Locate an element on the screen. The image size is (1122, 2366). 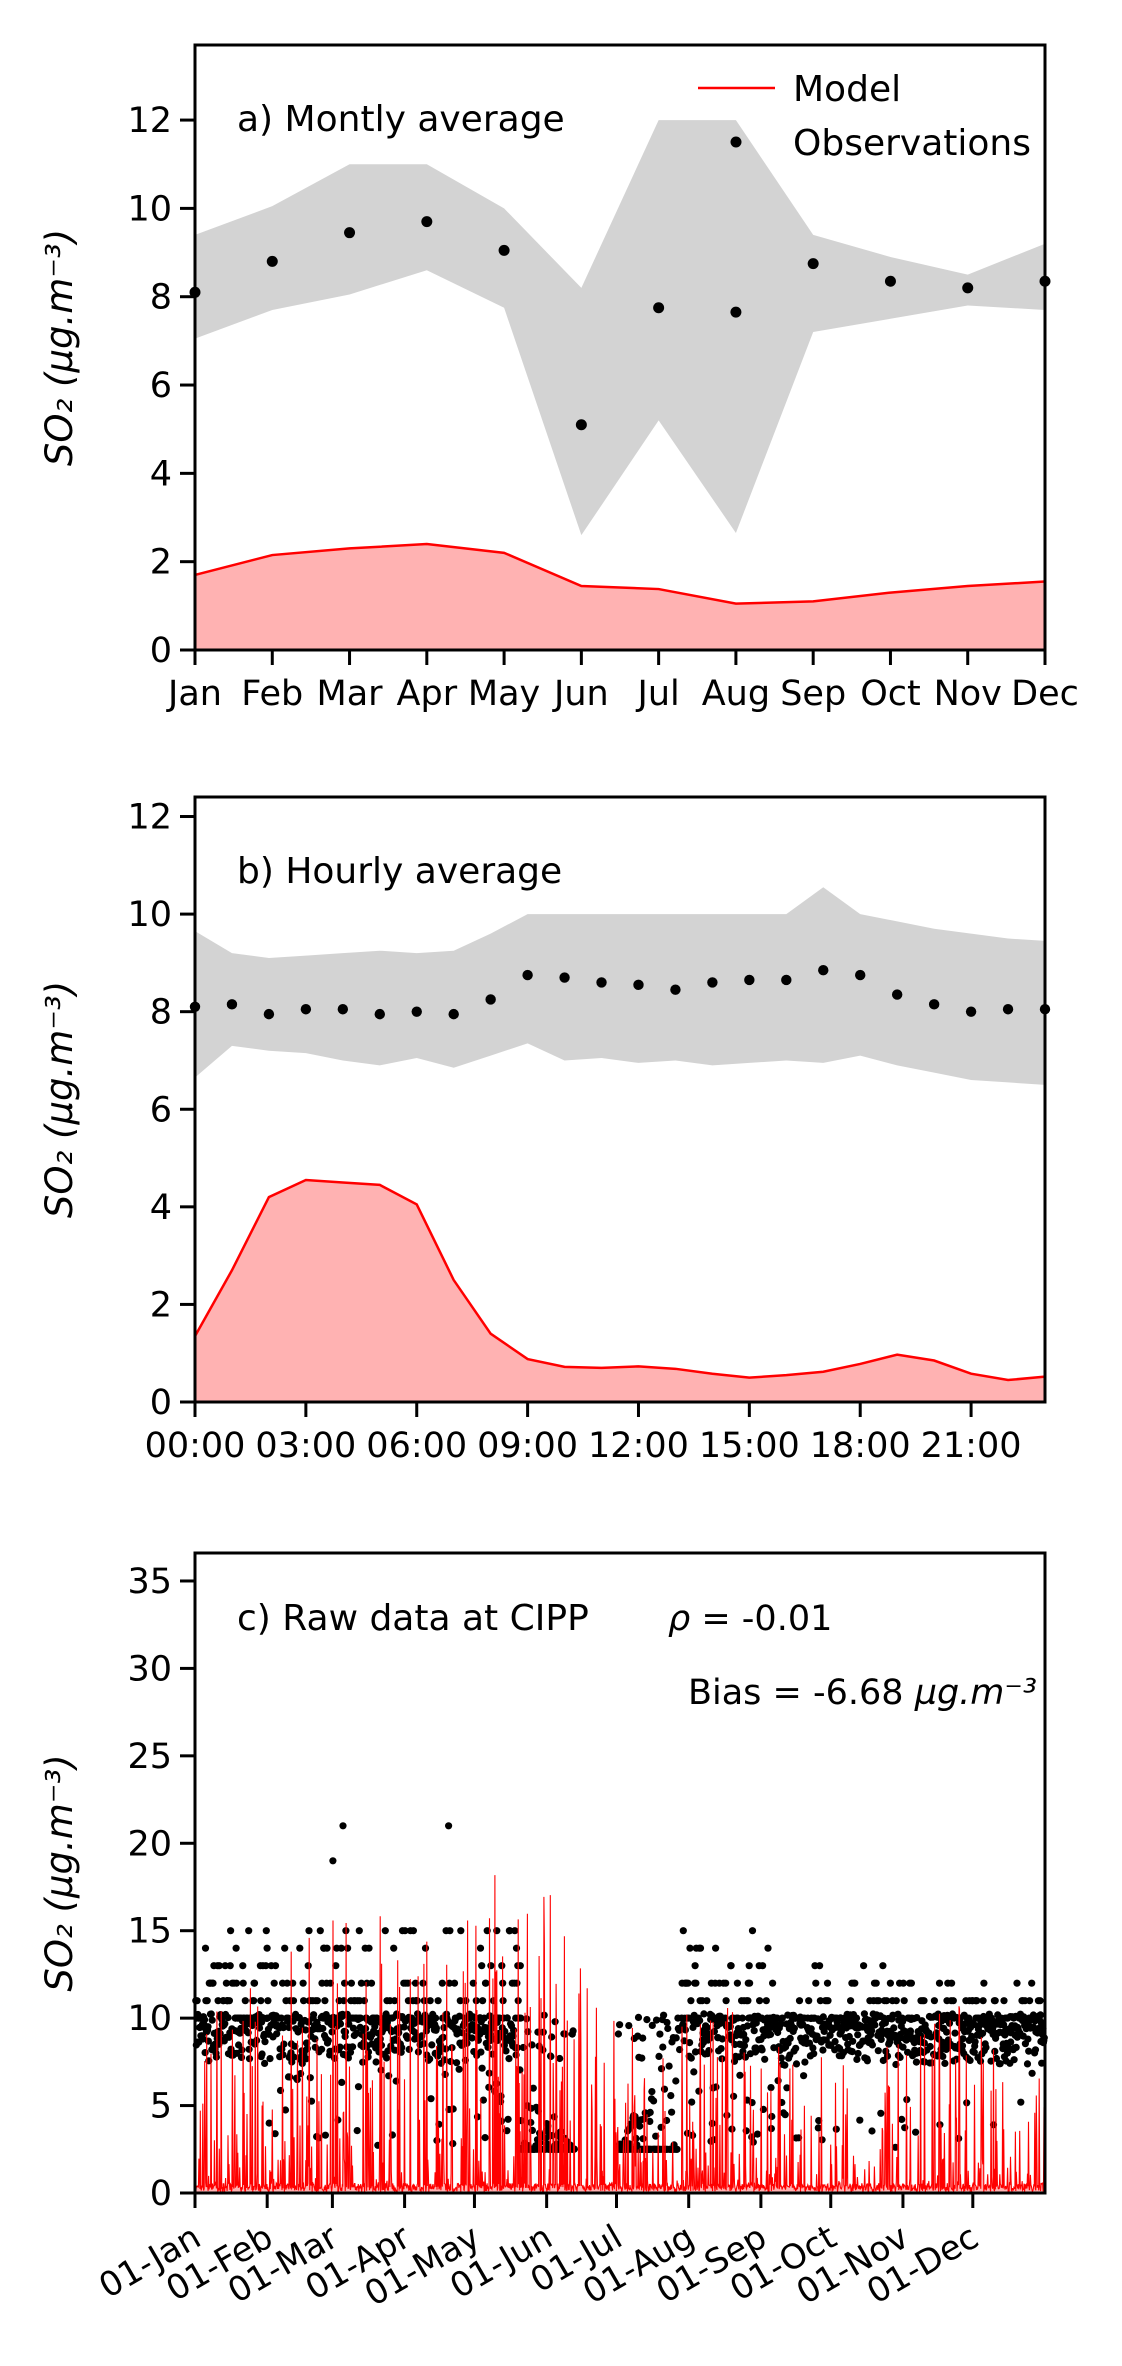
plot-a-title: a) Montly average is located at coordinates (401, 119).